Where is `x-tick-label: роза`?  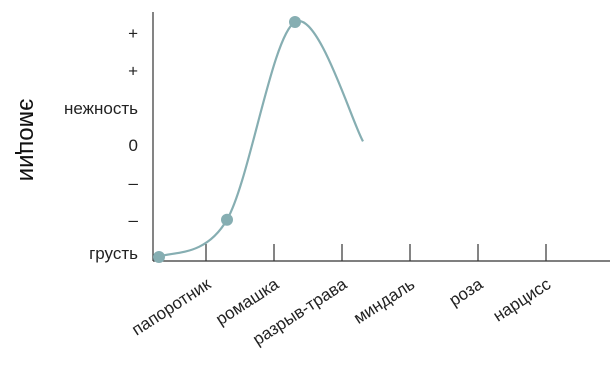
x-tick-label: роза is located at coordinates (466, 292).